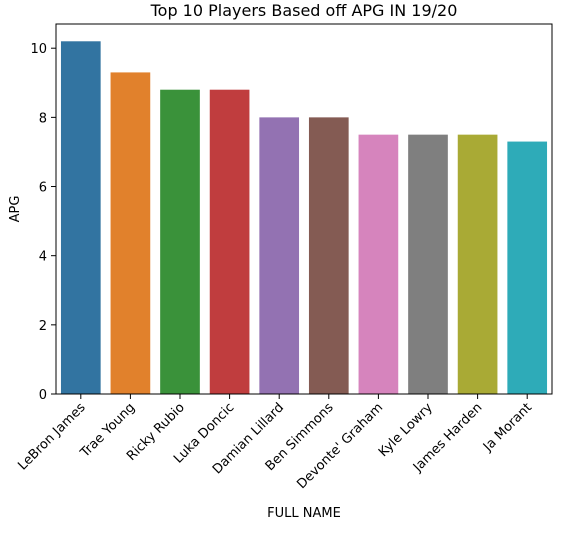  Describe the element at coordinates (43, 257) in the screenshot. I see `y-tick-label: 4` at that location.